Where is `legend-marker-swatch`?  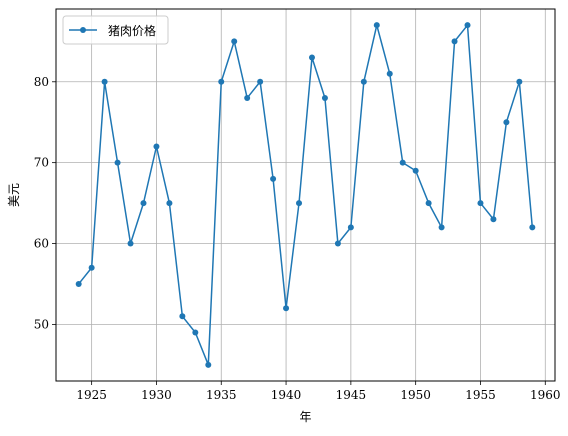 legend-marker-swatch is located at coordinates (83, 30).